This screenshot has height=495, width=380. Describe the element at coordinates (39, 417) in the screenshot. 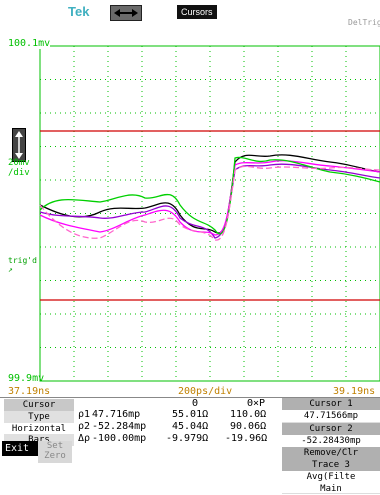

I see `menu-tab-type: Type` at that location.